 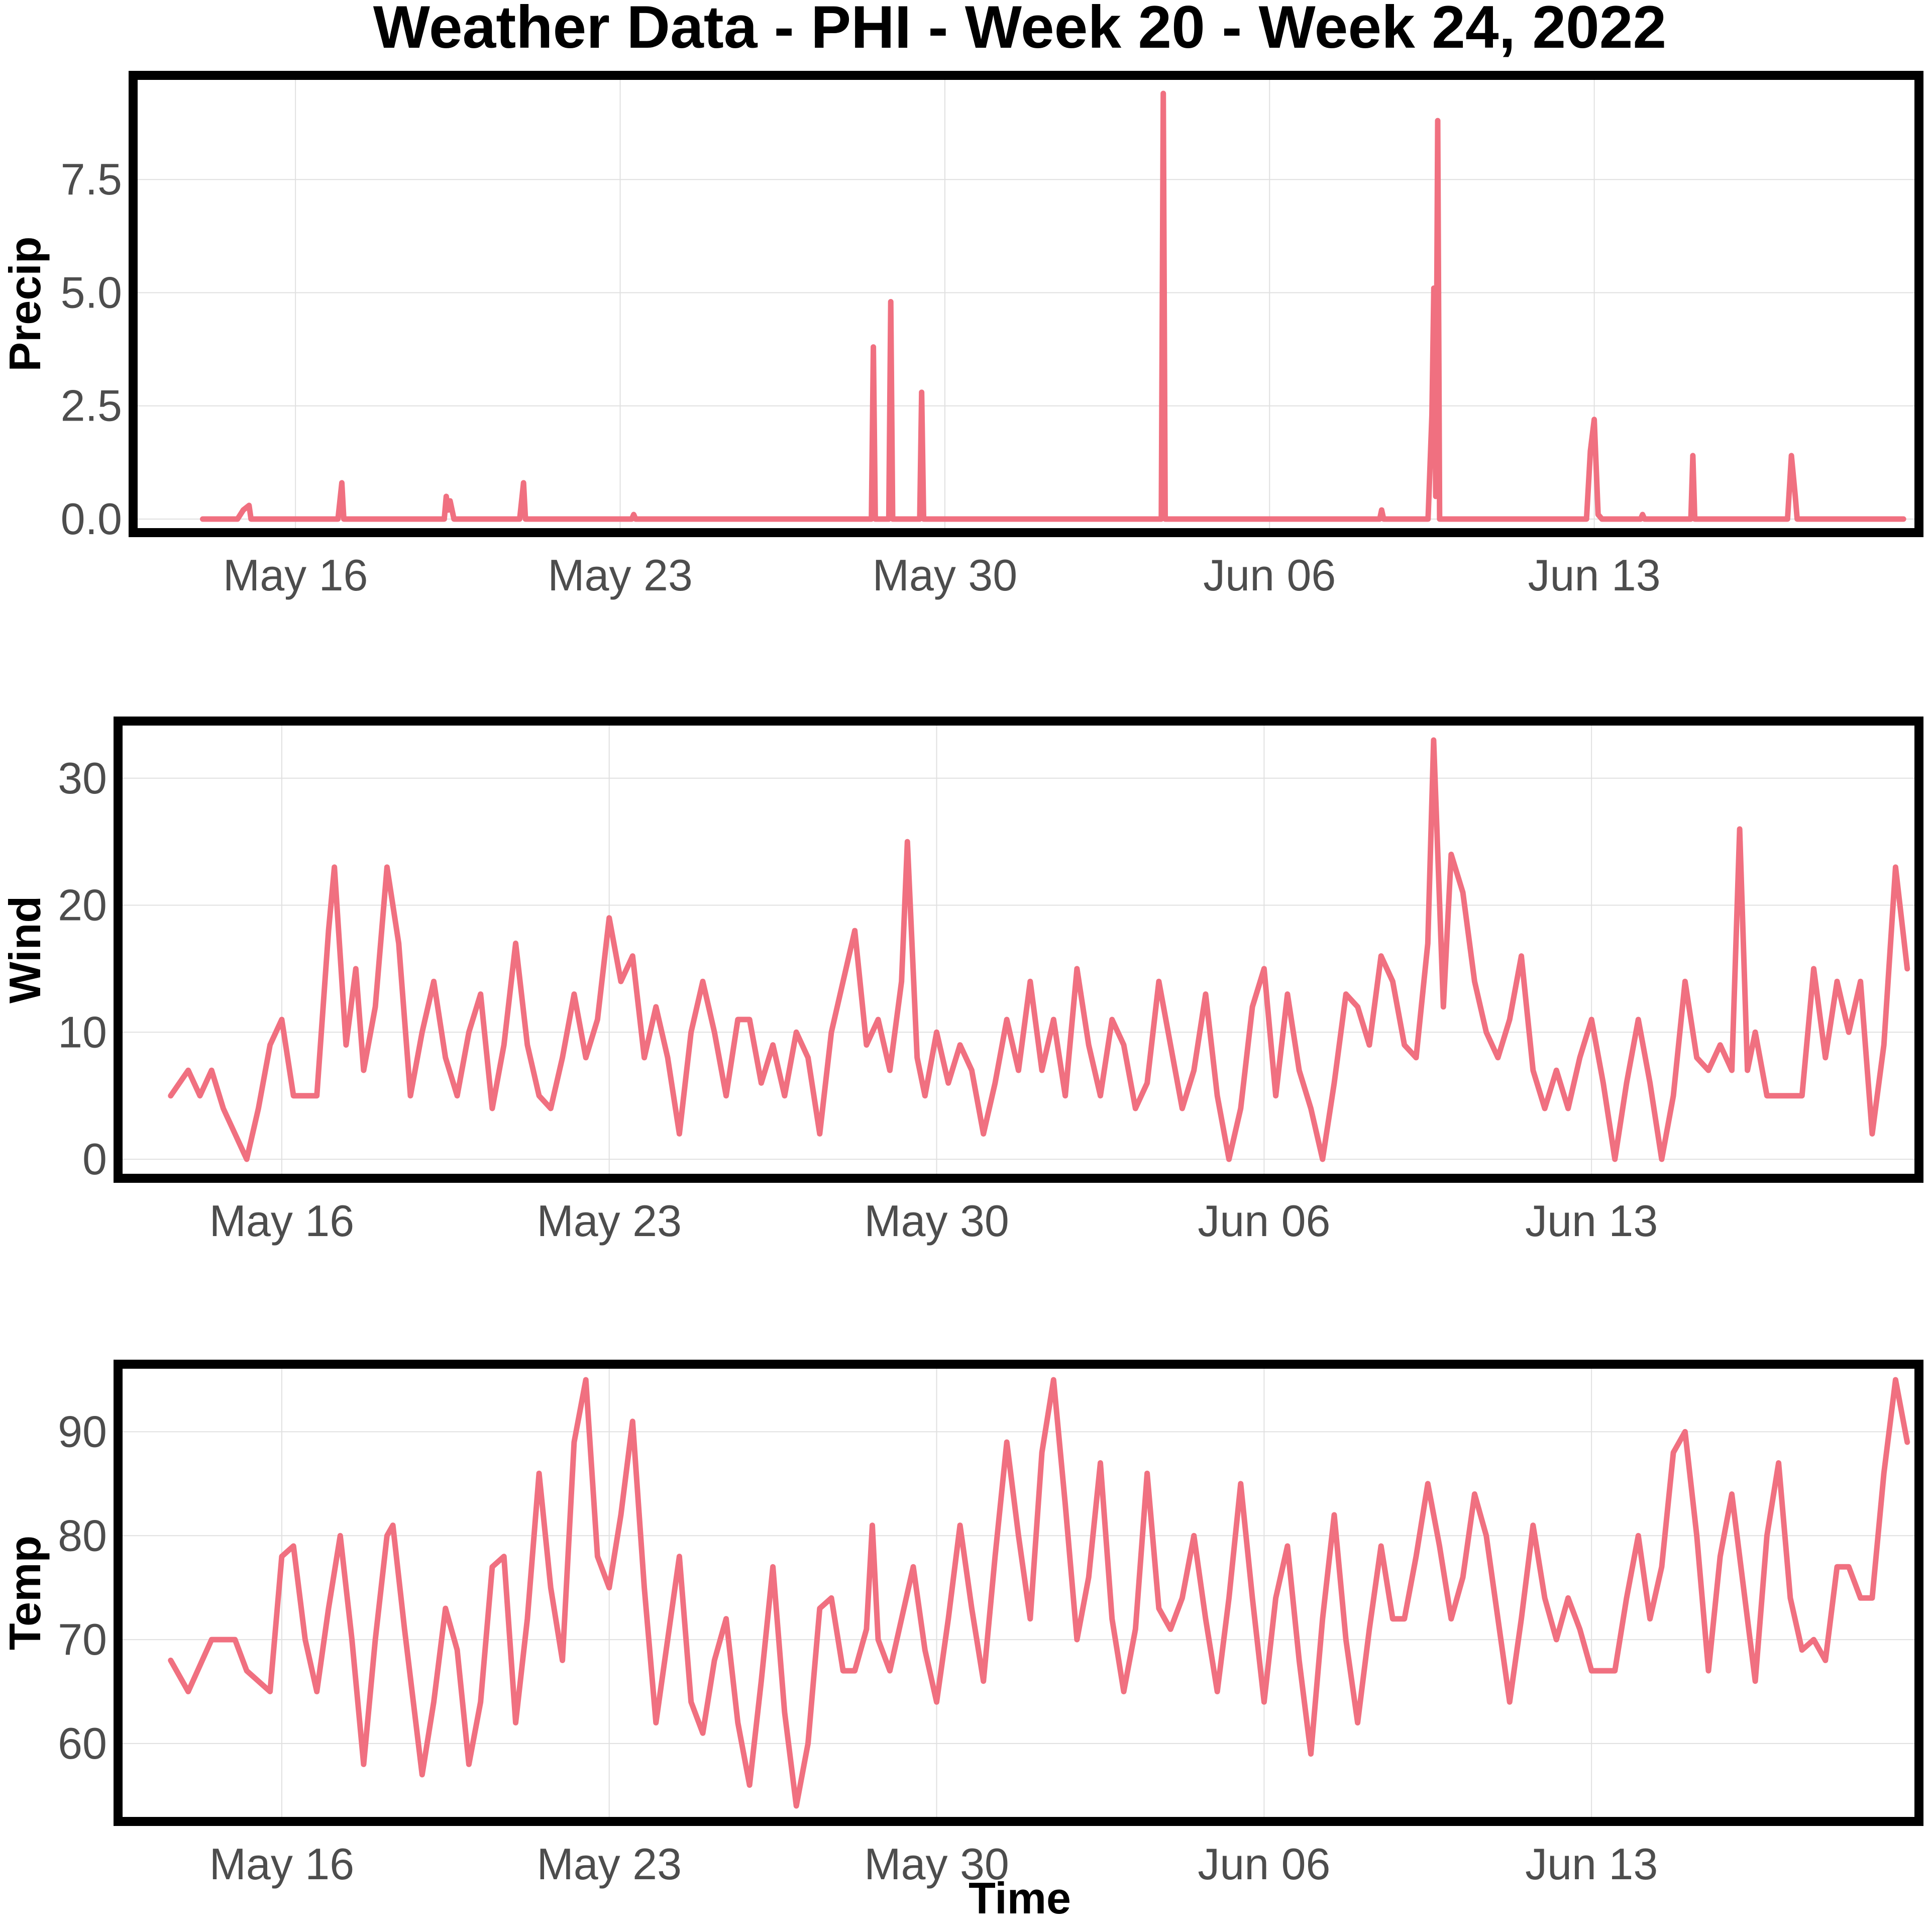 I want to click on temp-y-tick-label: 60, so click(x=82, y=1743).